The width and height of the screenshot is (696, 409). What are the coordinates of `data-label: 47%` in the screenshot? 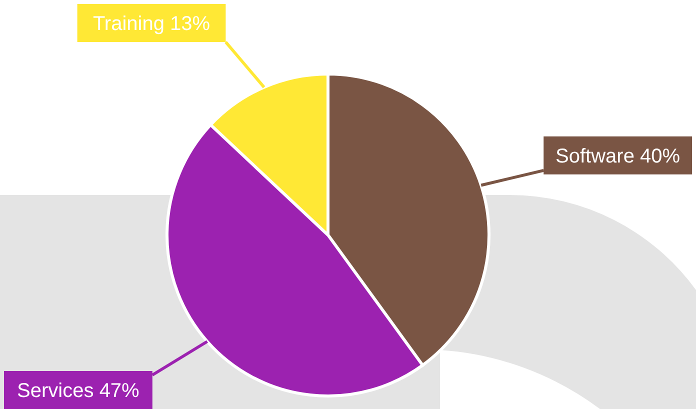 It's located at (117, 391).